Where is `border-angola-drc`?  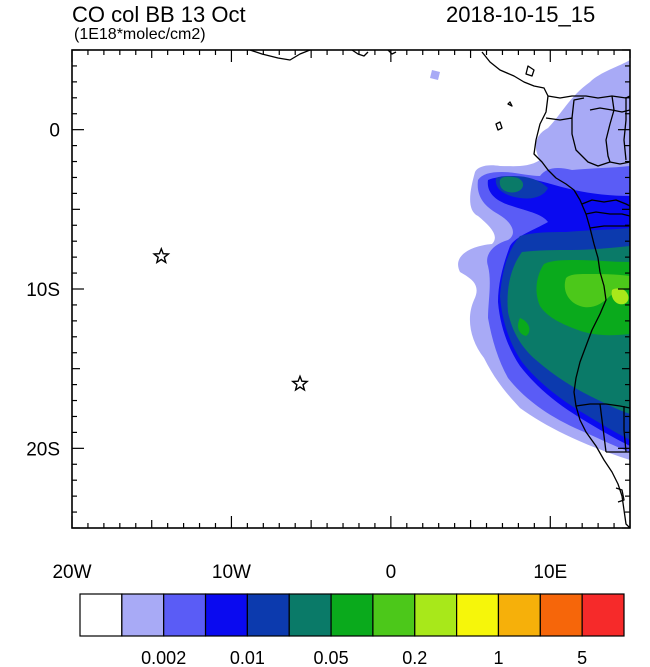 border-angola-drc is located at coordinates (607, 214).